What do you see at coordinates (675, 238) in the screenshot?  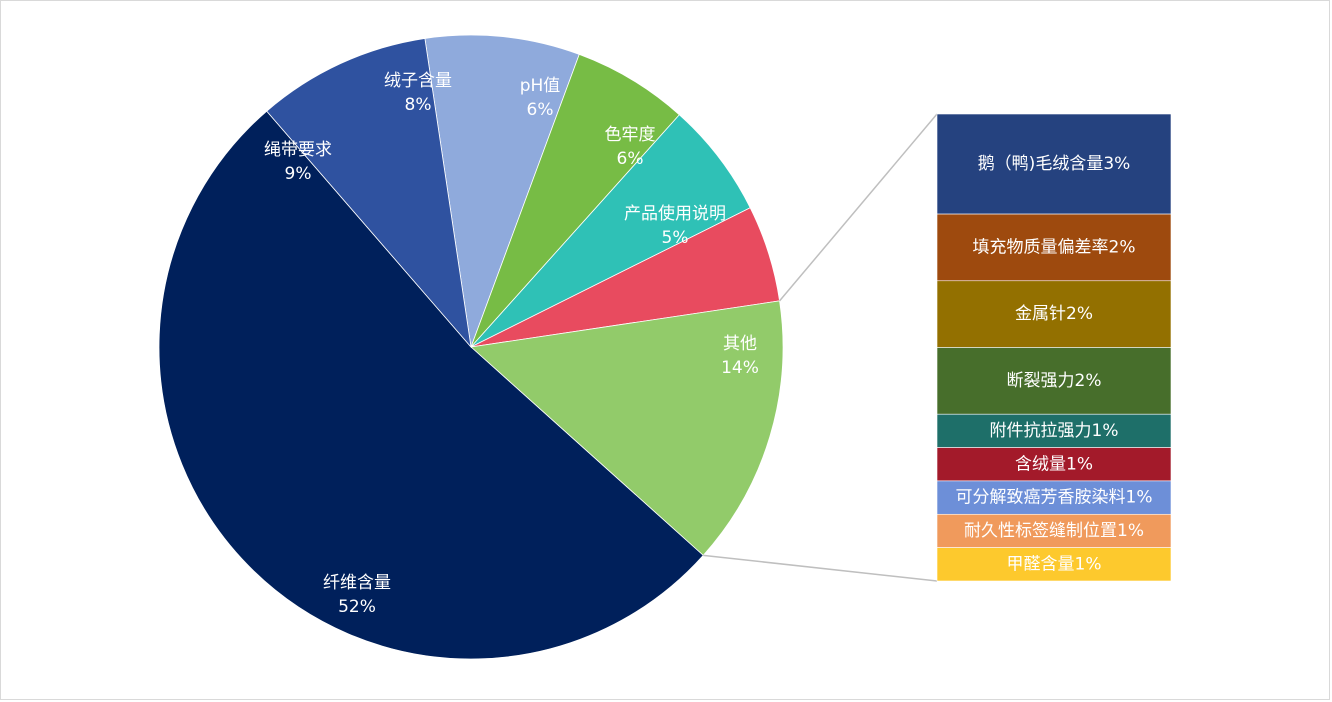 I see `slice-value-label: 5%` at bounding box center [675, 238].